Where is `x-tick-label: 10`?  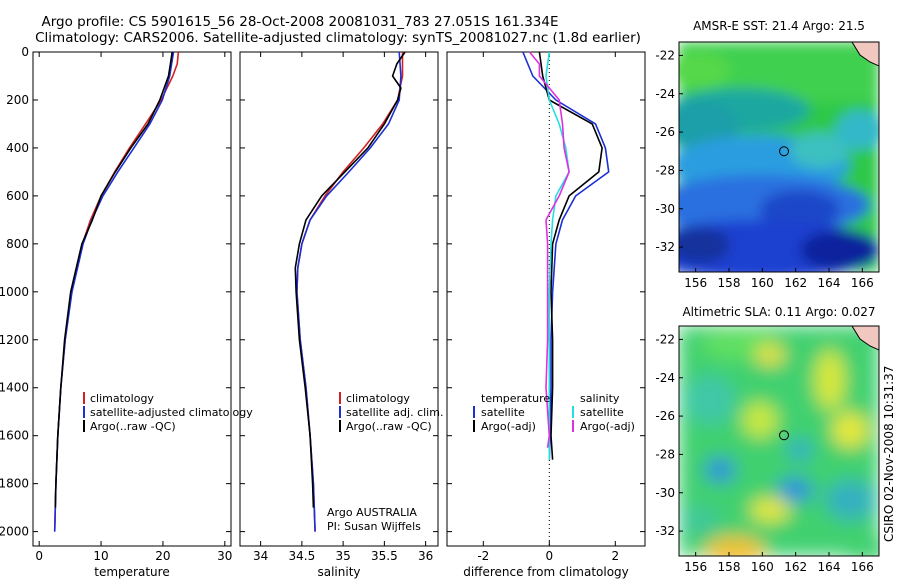 x-tick-label: 10 is located at coordinates (100, 556).